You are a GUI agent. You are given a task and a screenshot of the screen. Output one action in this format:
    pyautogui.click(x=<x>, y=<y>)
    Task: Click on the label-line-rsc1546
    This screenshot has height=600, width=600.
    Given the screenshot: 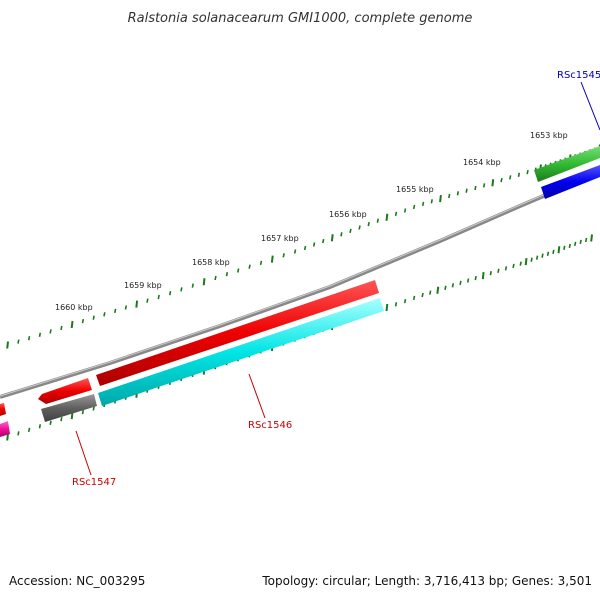 What is the action you would take?
    pyautogui.click(x=257, y=396)
    